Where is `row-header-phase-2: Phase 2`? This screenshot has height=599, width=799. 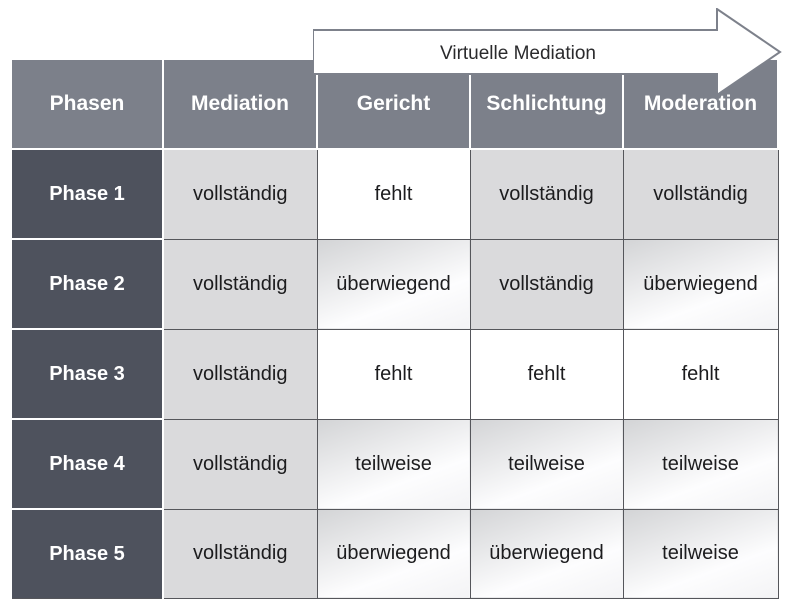 row-header-phase-2: Phase 2 is located at coordinates (87, 284).